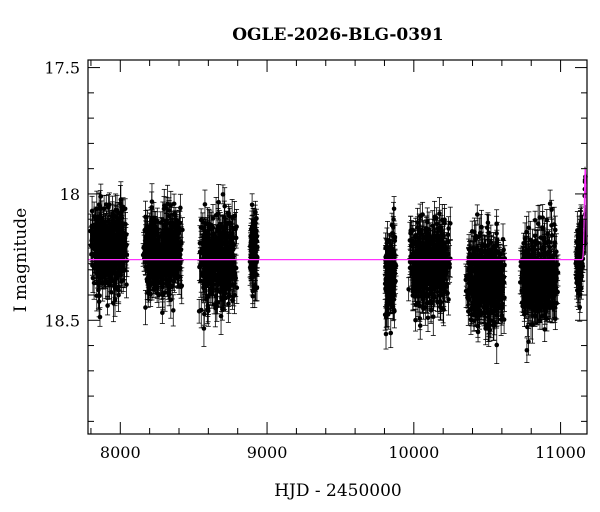 Image resolution: width=600 pixels, height=512 pixels. I want to click on chart-title: OGLE-2026-BLG-0391, so click(338, 35).